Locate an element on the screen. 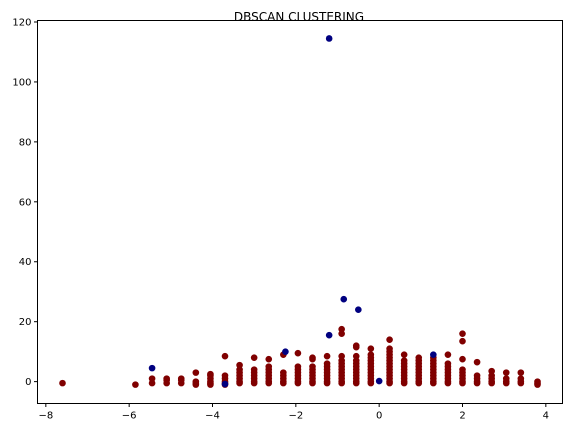 This screenshot has height=432, width=576. x-tick-label: −6 is located at coordinates (129, 416).